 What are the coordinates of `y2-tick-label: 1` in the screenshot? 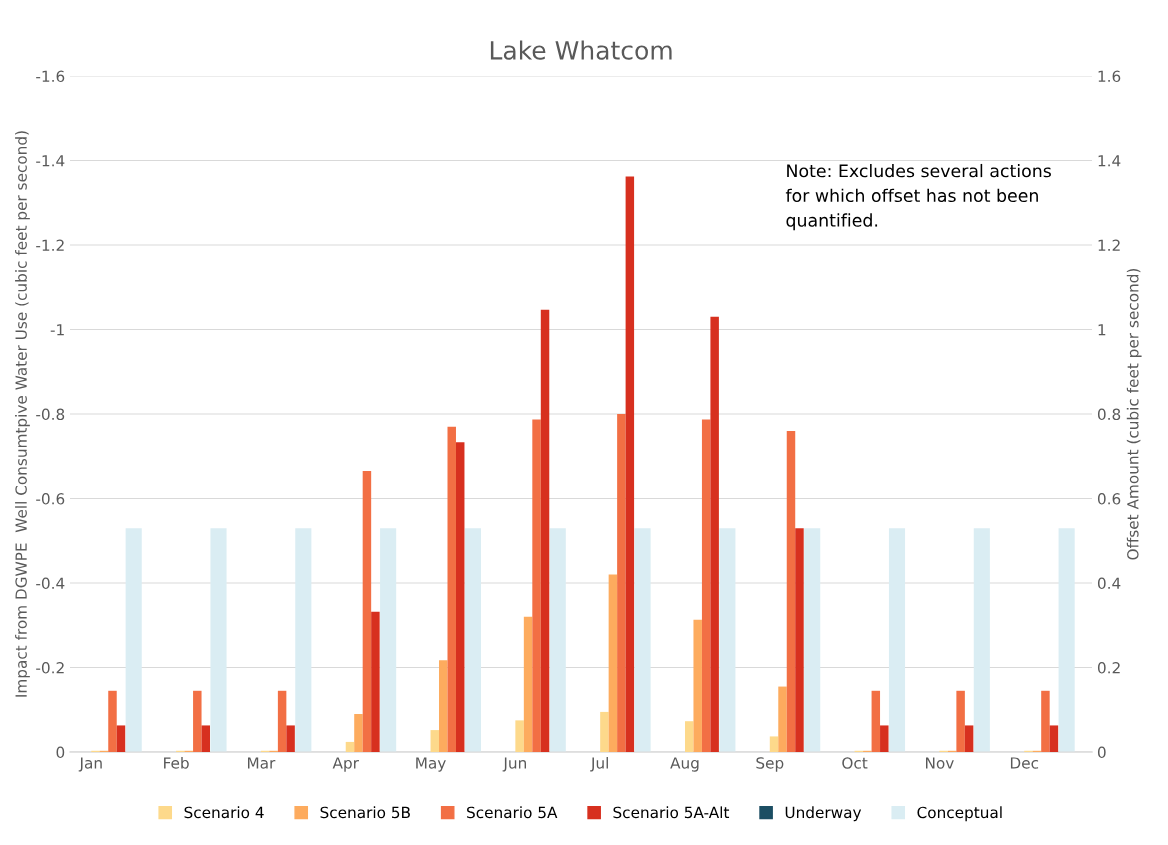 It's located at (1102, 330).